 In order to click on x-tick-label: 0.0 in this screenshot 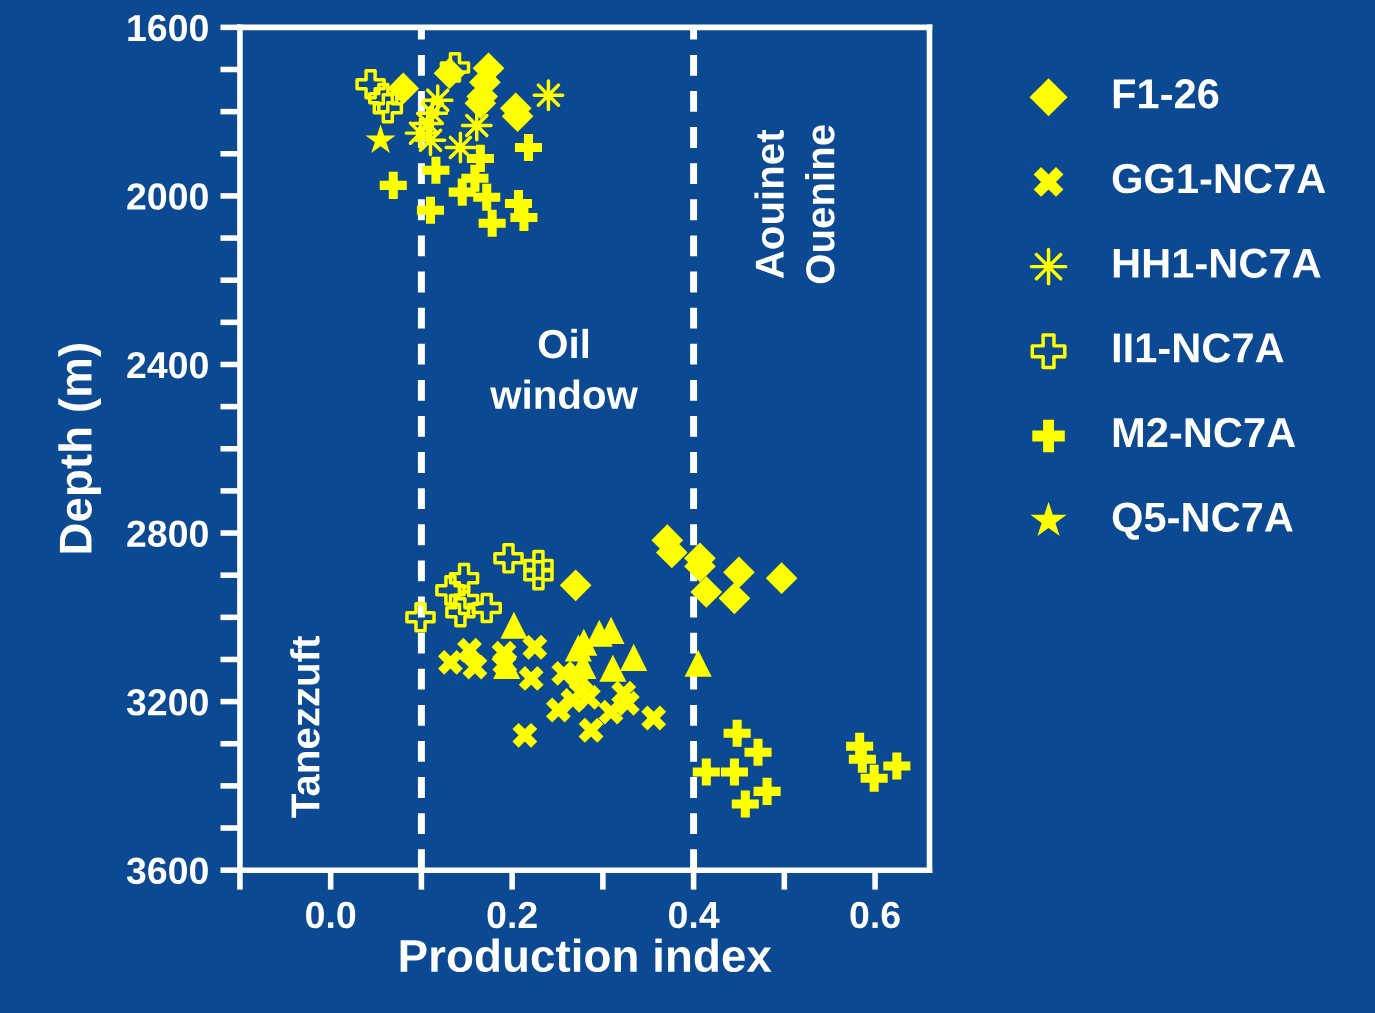, I will do `click(331, 915)`.